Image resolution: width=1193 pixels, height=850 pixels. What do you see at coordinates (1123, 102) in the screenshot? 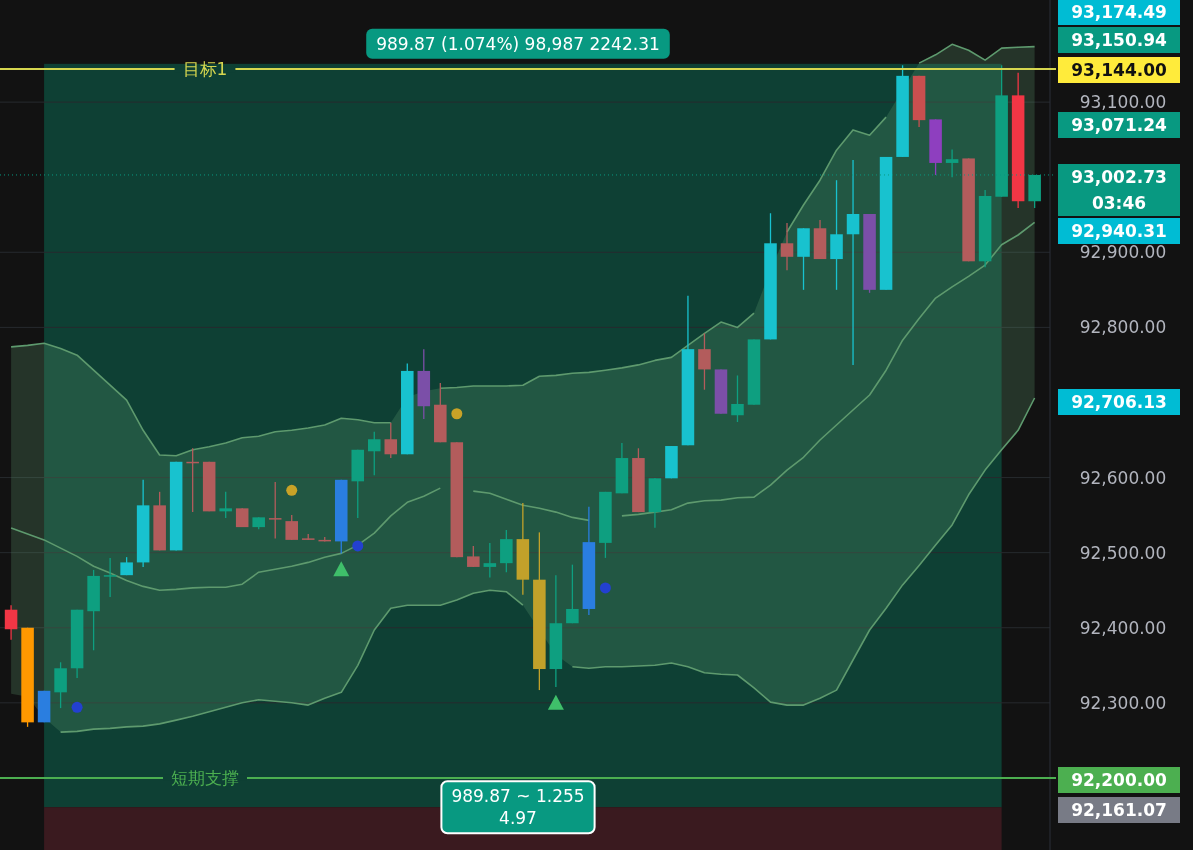
I see `y-tick-label: 93,100.00` at bounding box center [1123, 102].